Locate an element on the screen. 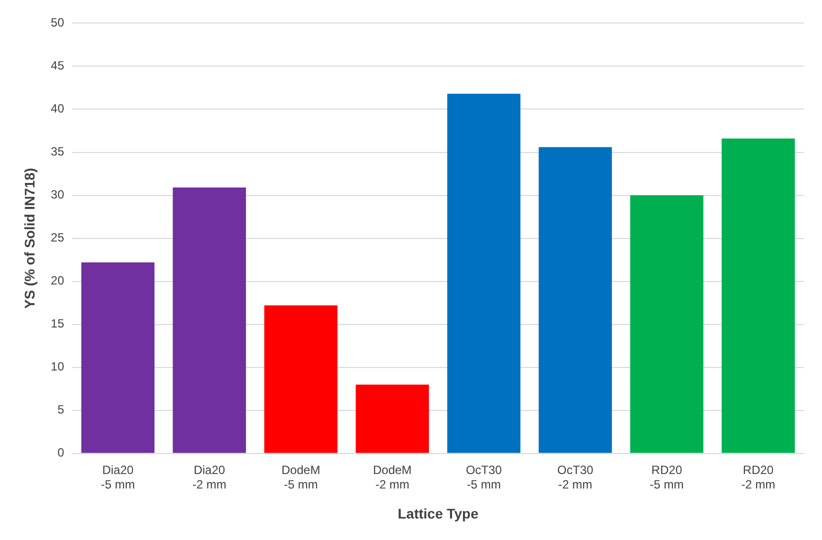 The image size is (822, 540). y-tick-label: 50 is located at coordinates (57, 23).